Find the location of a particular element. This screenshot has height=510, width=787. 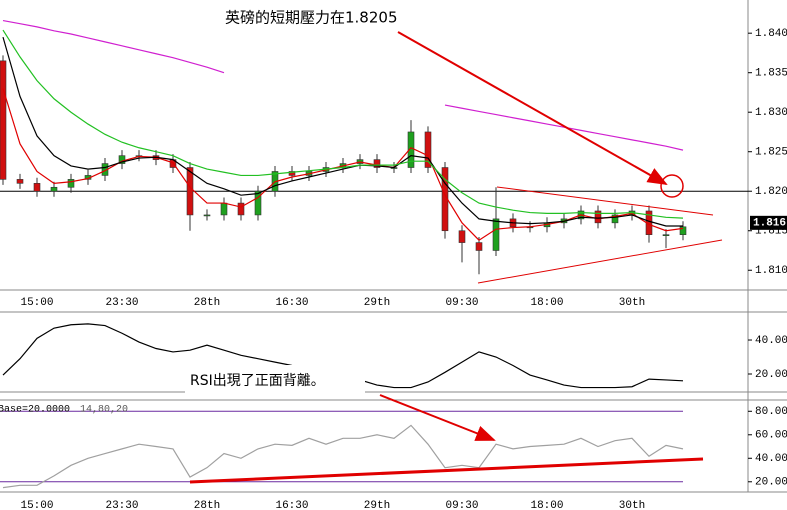

annotation: RSI出現了正面背離。 is located at coordinates (257, 380).